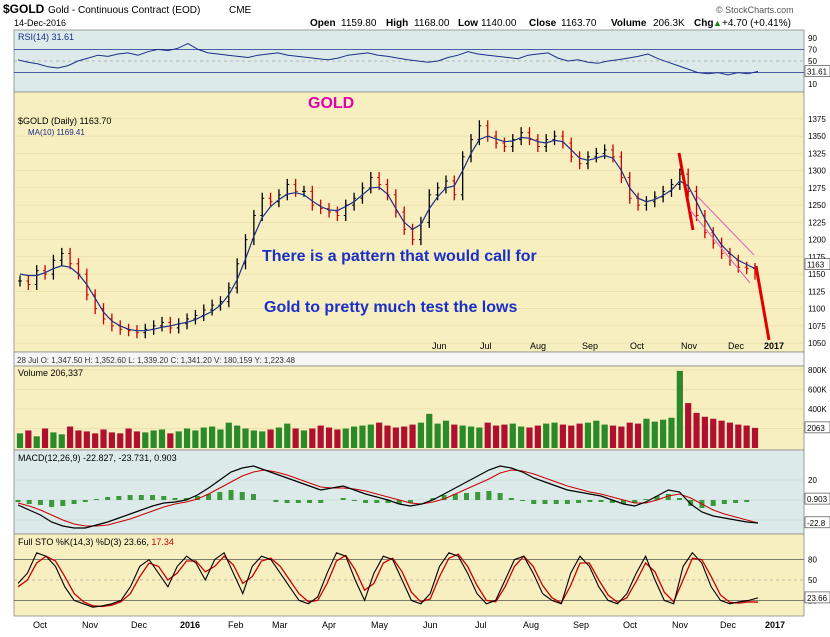 This screenshot has width=830, height=637. I want to click on price-x-tick-label: Aug, so click(538, 346).